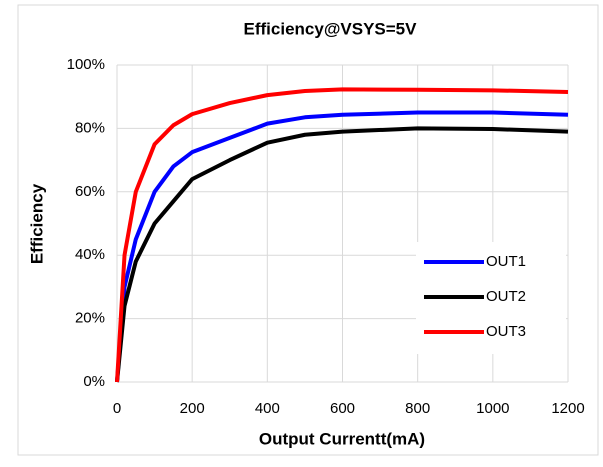 The width and height of the screenshot is (603, 467). Describe the element at coordinates (506, 331) in the screenshot. I see `legend-label: OUT3` at that location.